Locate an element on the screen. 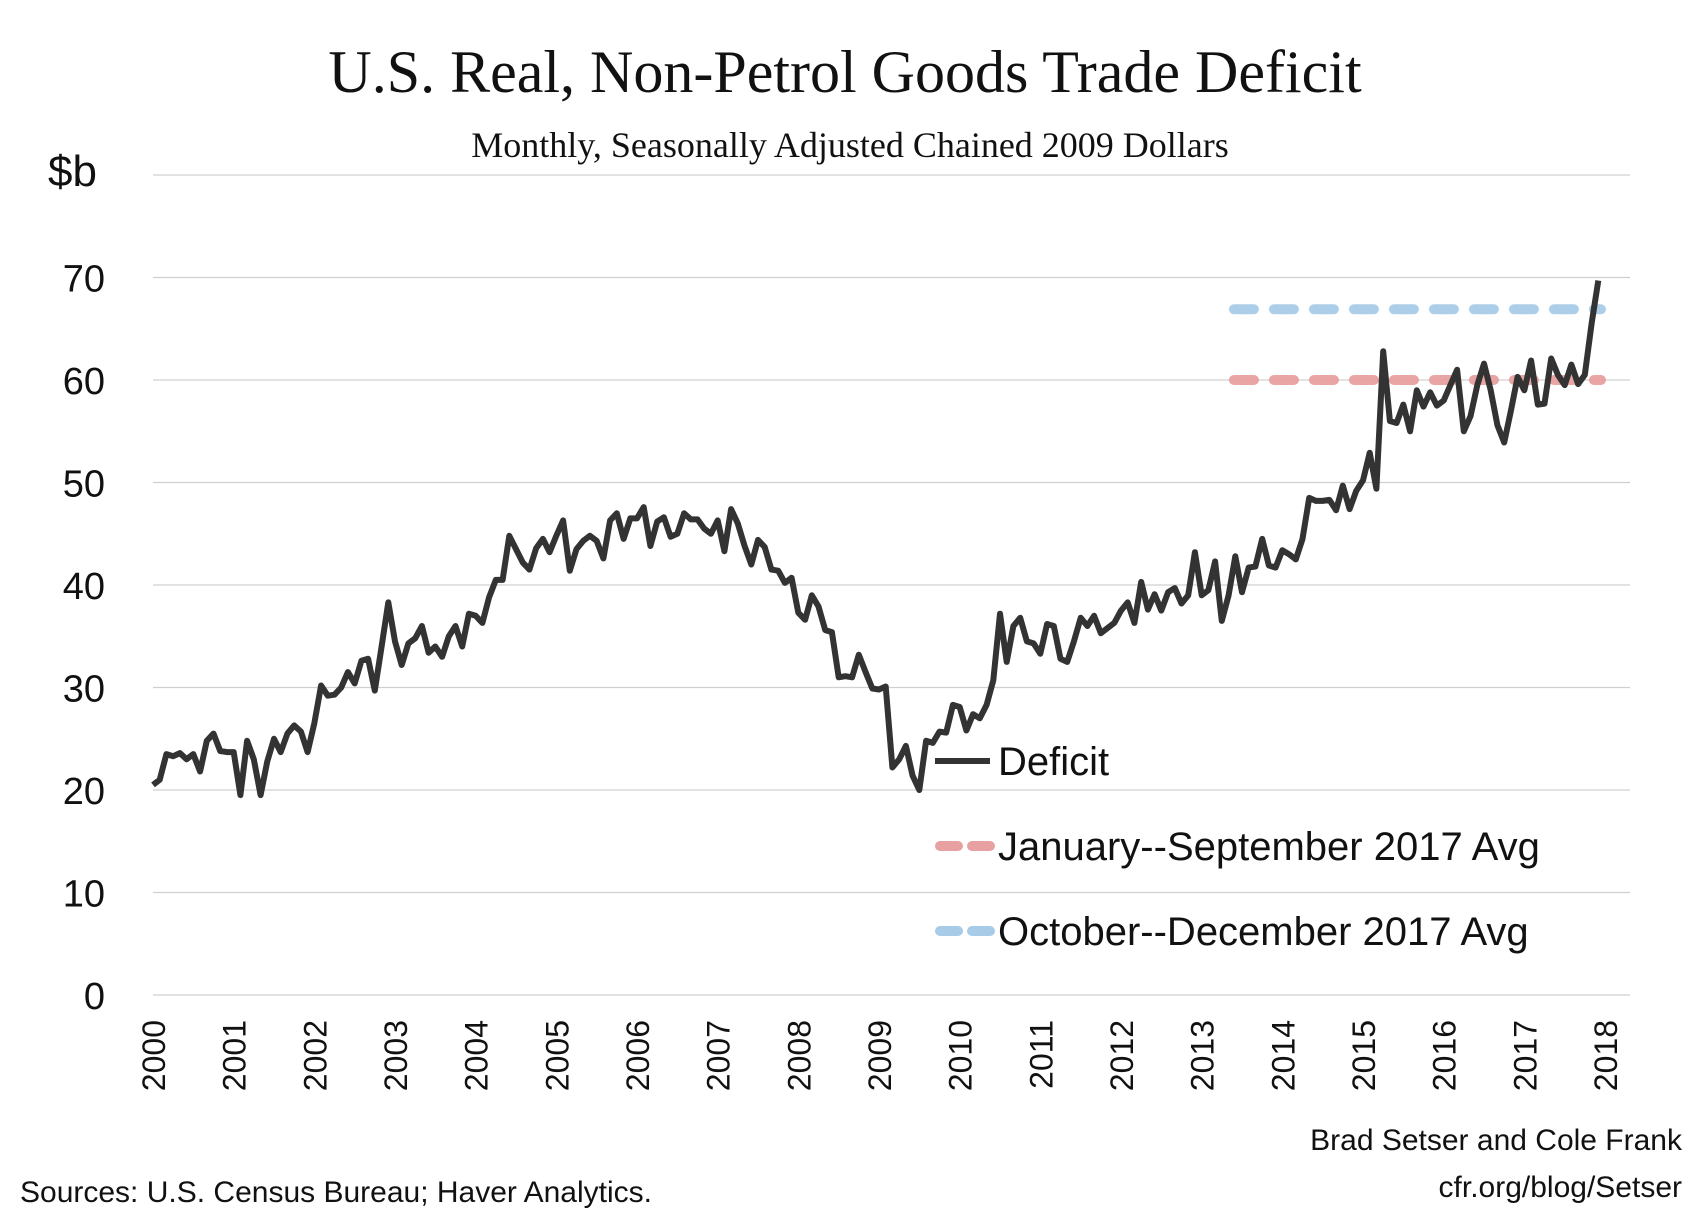  x-tick-label: 2003 is located at coordinates (396, 1055).